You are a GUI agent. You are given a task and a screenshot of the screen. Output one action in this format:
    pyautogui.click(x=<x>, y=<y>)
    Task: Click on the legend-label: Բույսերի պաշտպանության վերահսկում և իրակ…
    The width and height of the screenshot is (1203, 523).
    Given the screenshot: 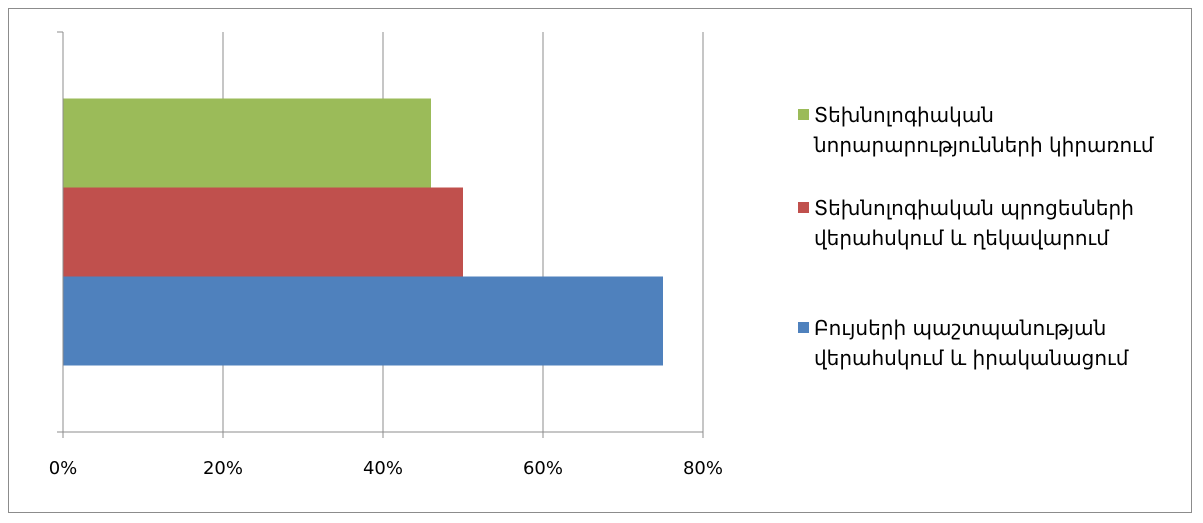 What is the action you would take?
    pyautogui.click(x=971, y=343)
    